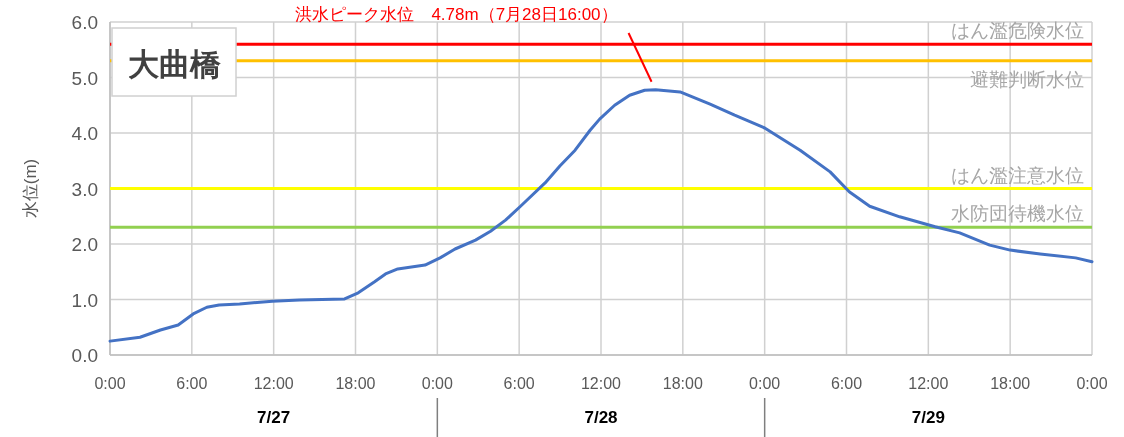  Describe the element at coordinates (30, 188) in the screenshot. I see `y-axis-title: 水位(m)` at that location.